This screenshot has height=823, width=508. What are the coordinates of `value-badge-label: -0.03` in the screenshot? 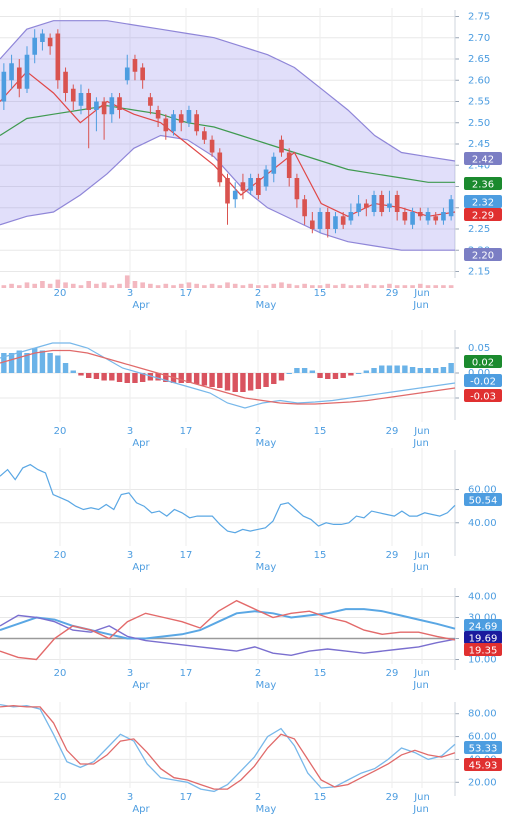 It's located at (483, 397).